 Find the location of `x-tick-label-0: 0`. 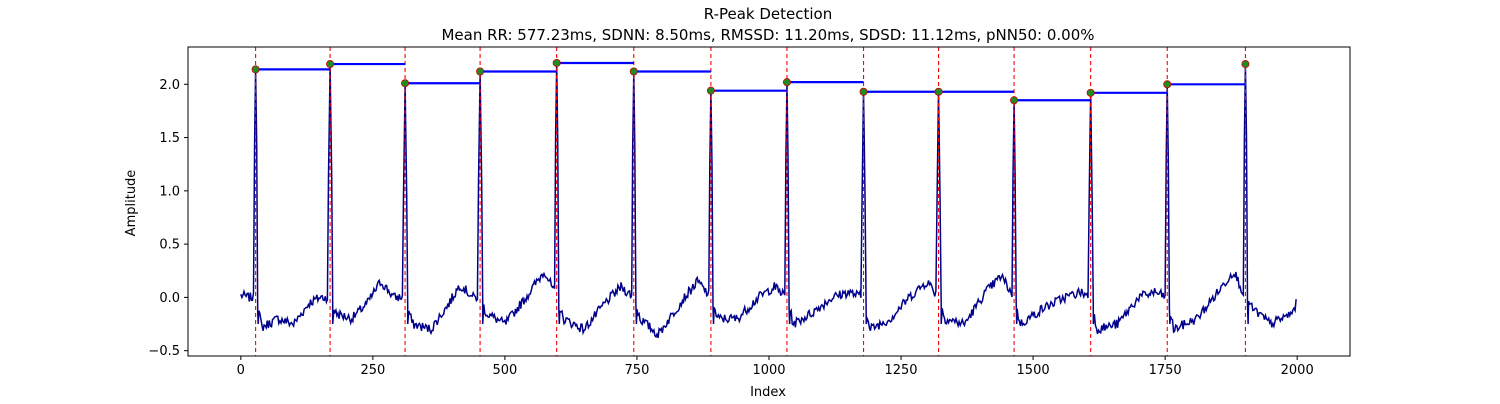

x-tick-label-0: 0 is located at coordinates (241, 370).